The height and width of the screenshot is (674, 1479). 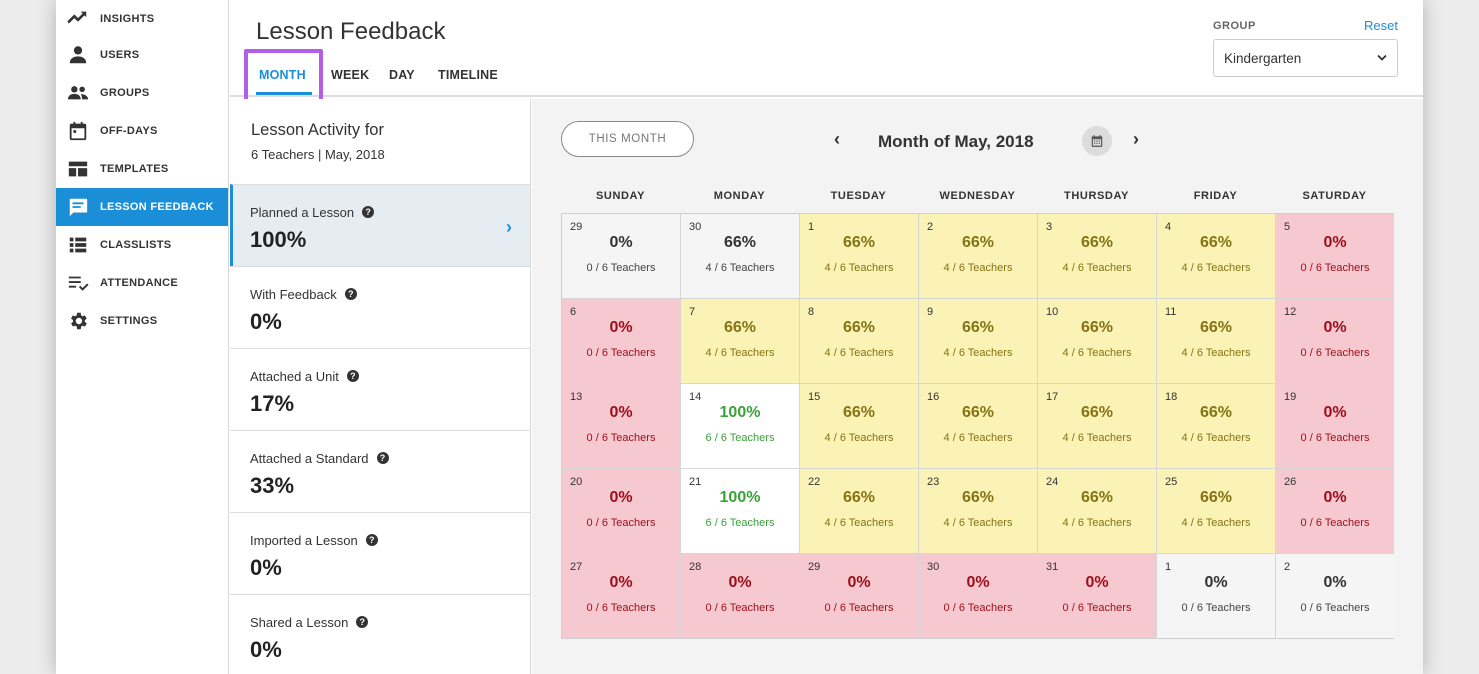 I want to click on calendar-day-cell: 21 100% 6 / 6 Teachers, so click(x=740, y=511).